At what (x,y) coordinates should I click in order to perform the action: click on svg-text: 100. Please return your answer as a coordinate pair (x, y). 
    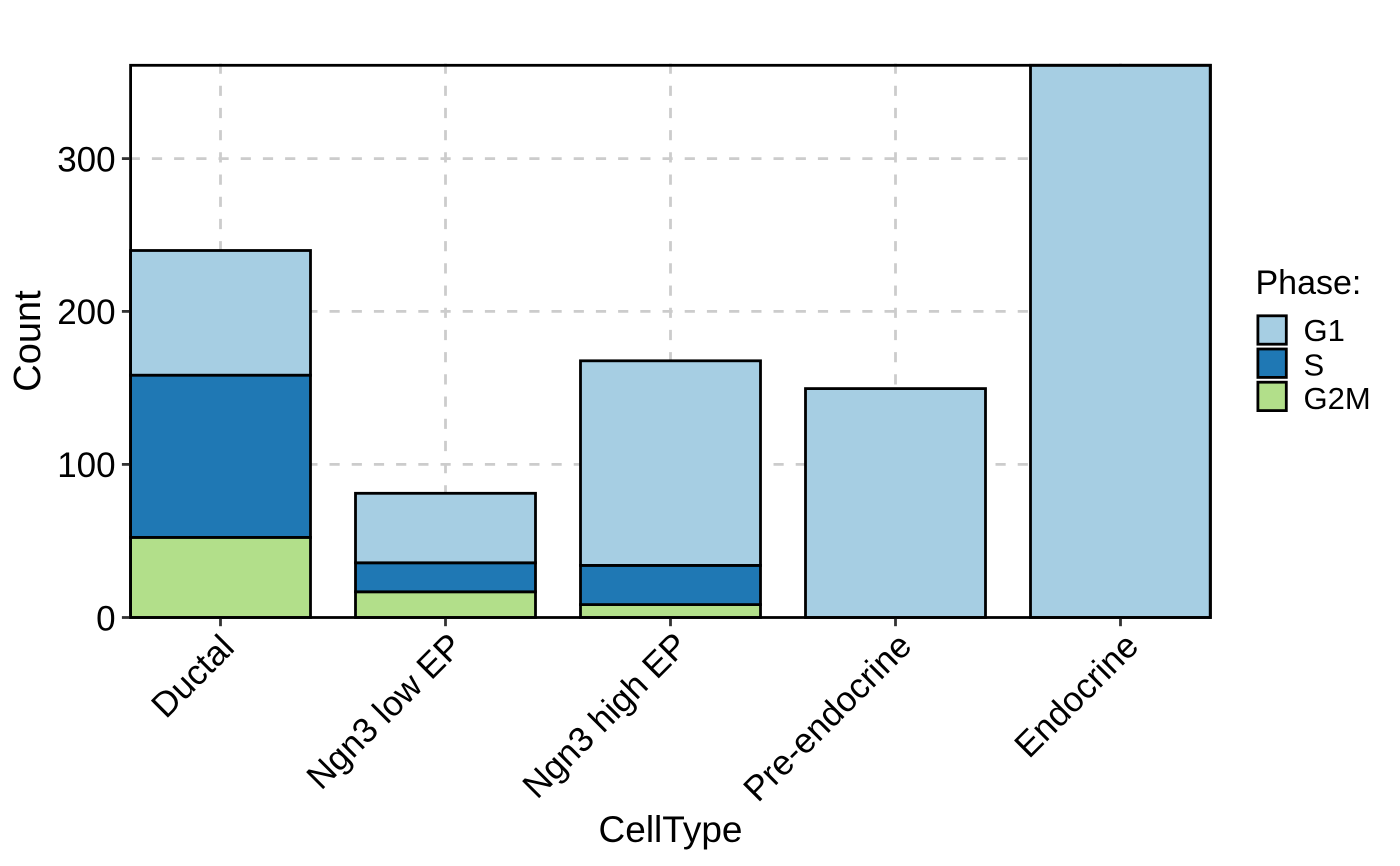
    Looking at the image, I should click on (86, 465).